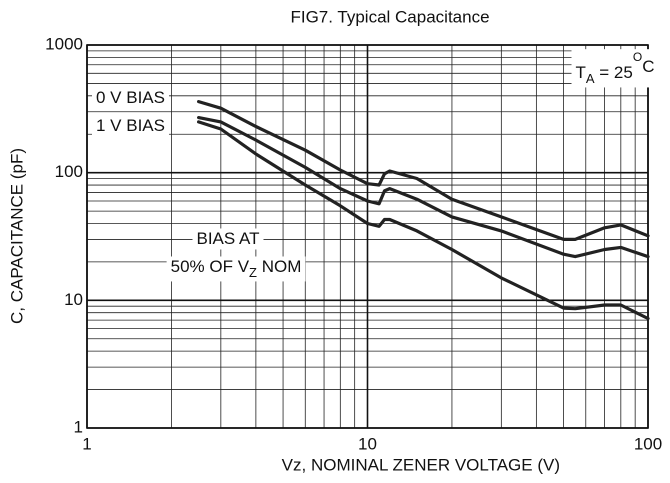  I want to click on x-axis-label: Vz, NOMINAL ZENER VOLTAGE (V), so click(421, 464).